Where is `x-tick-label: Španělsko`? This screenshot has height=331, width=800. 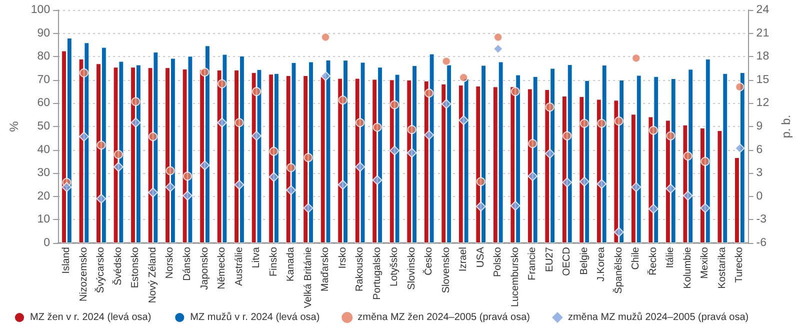
x-tick-label: Španělsko is located at coordinates (618, 270).